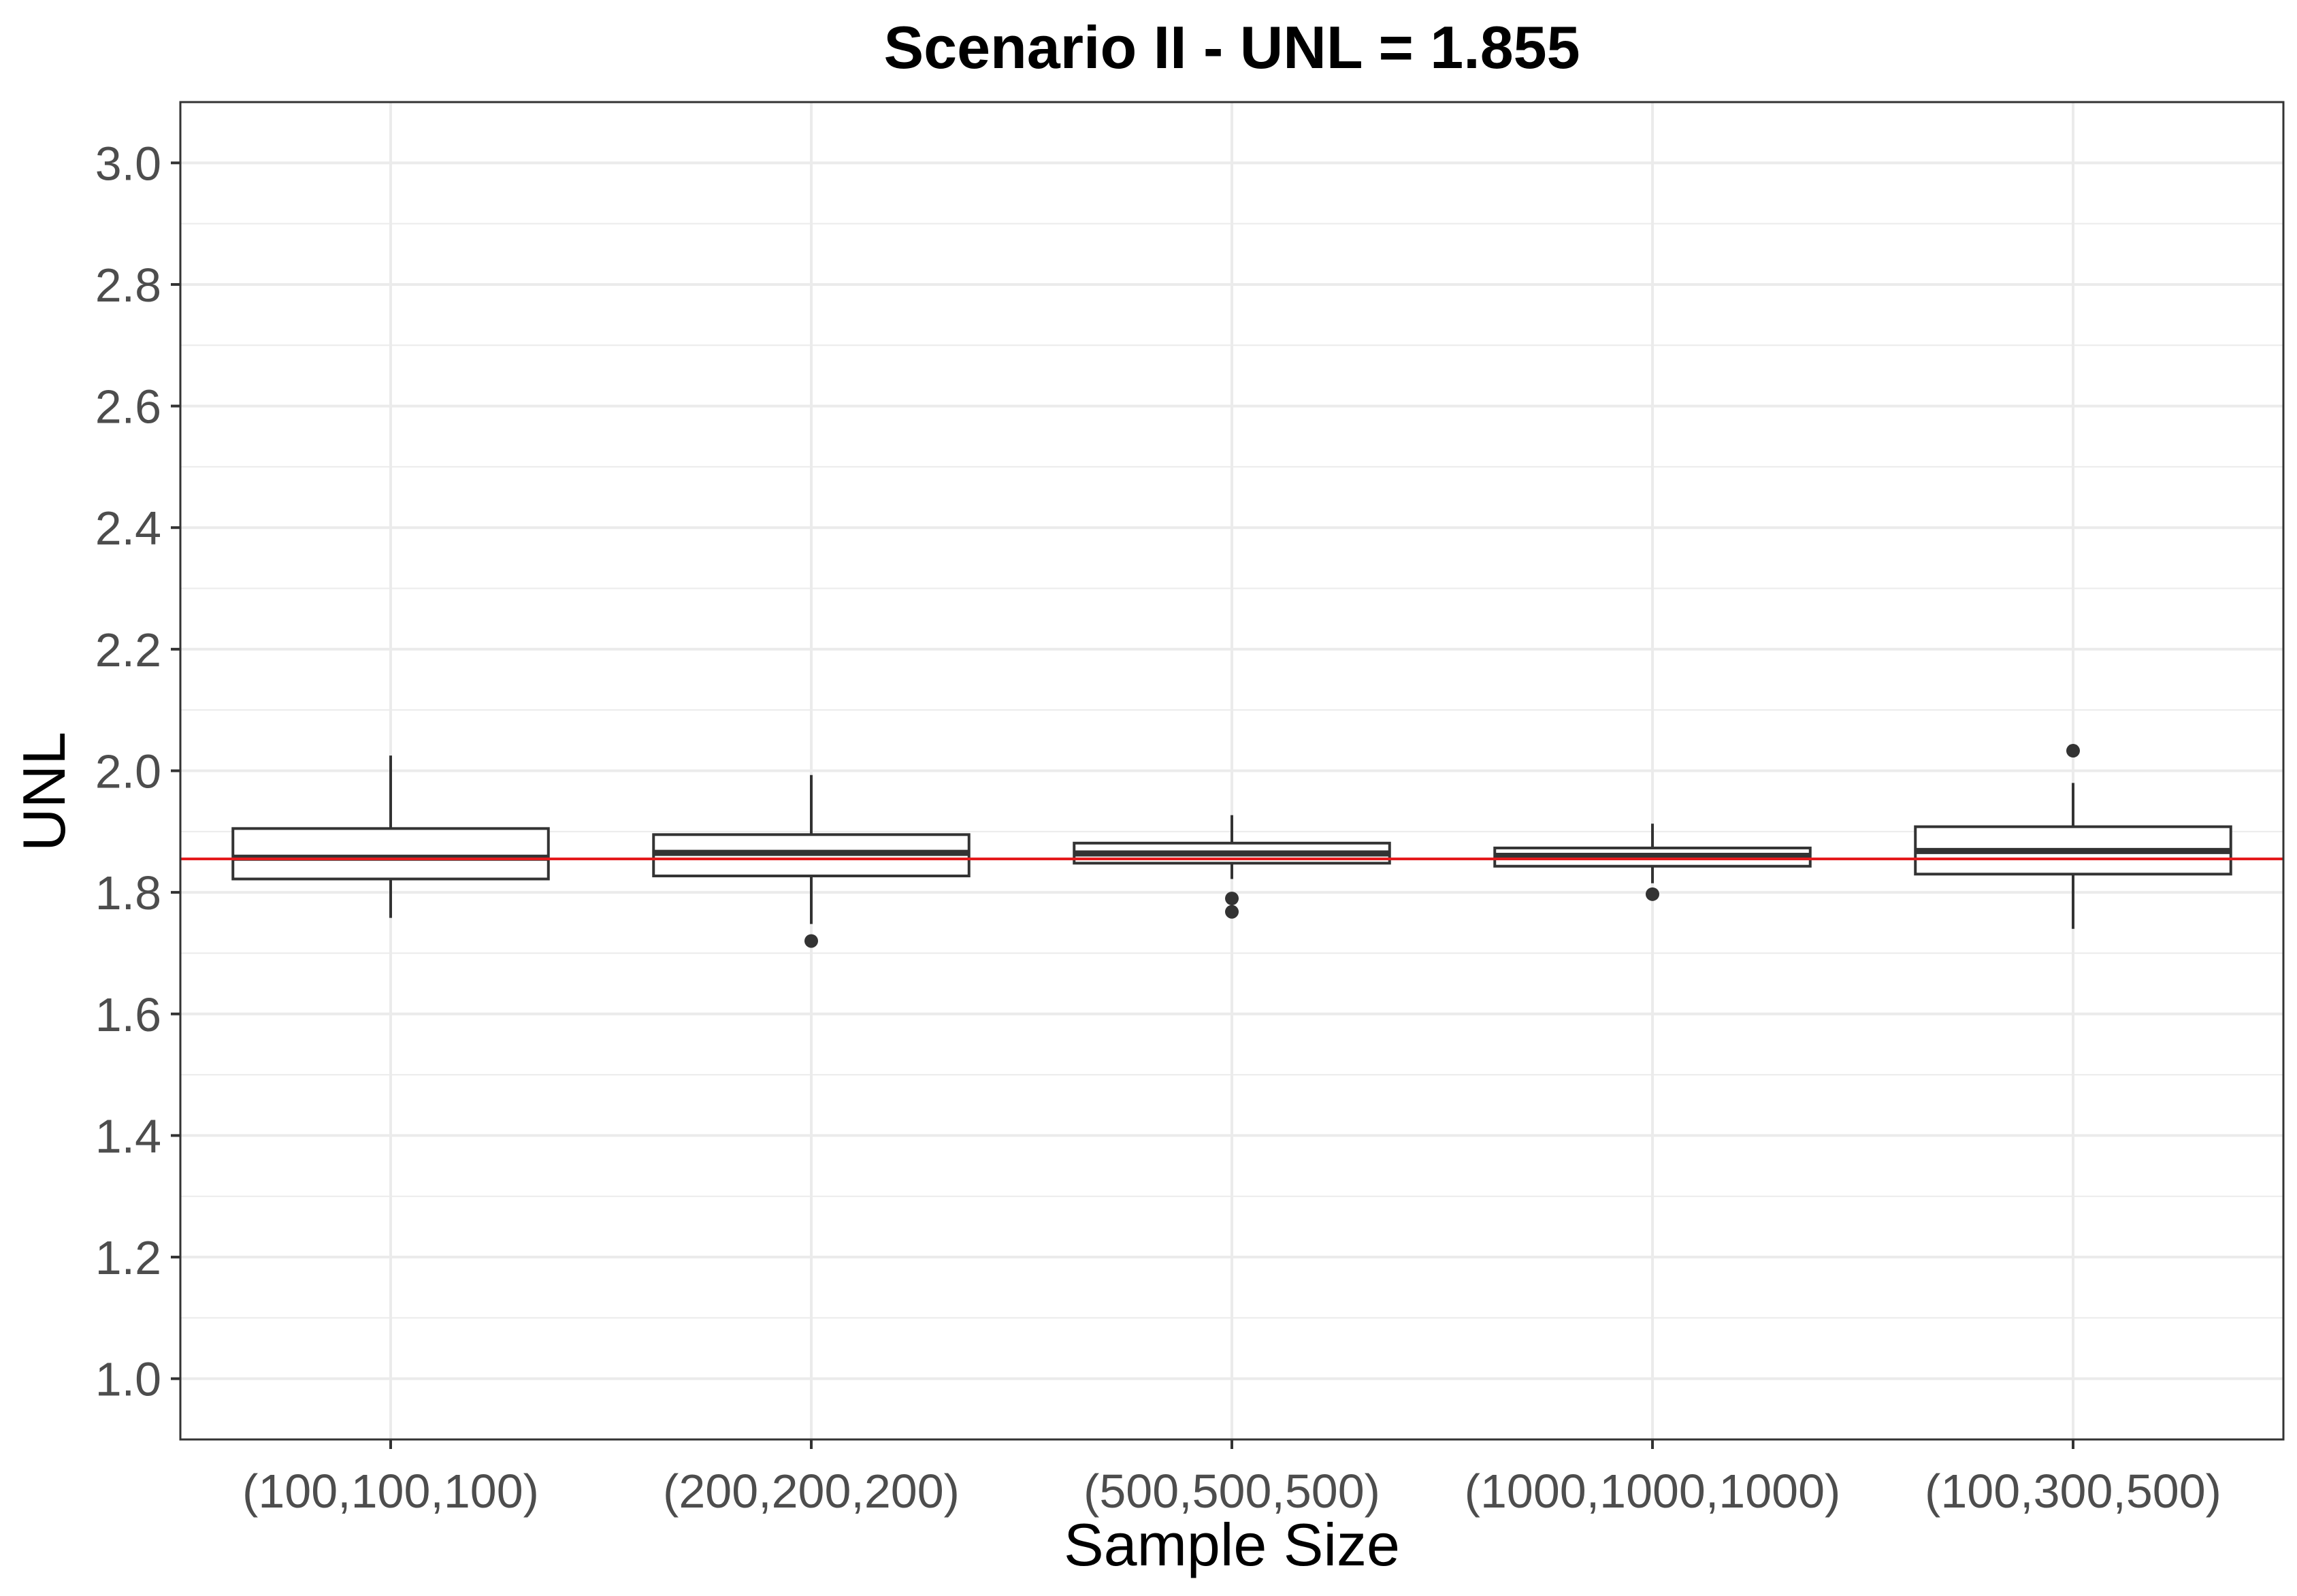 The image size is (2297, 1596). What do you see at coordinates (128, 1257) in the screenshot?
I see `y-tick-label: 1.2` at bounding box center [128, 1257].